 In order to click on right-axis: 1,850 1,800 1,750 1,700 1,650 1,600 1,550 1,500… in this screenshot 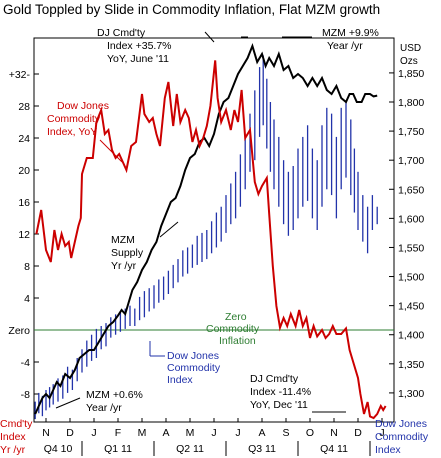, I will do `click(406, 234)`.